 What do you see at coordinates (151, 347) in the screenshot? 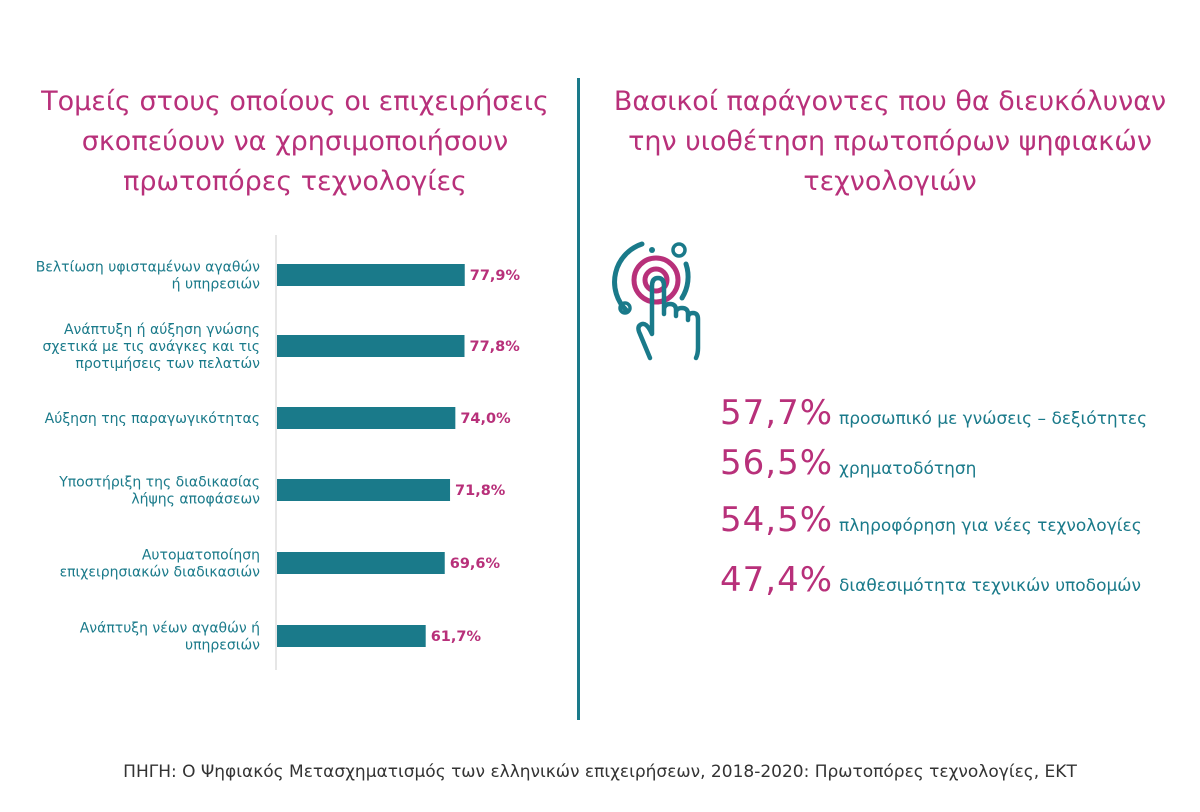
I see `category-label: σχετικά με τις ανάγκες και τις` at bounding box center [151, 347].